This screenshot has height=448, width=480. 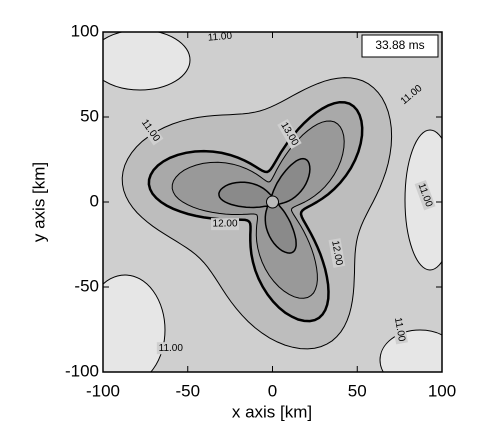 What do you see at coordinates (357, 390) in the screenshot?
I see `x-tick-label: 50` at bounding box center [357, 390].